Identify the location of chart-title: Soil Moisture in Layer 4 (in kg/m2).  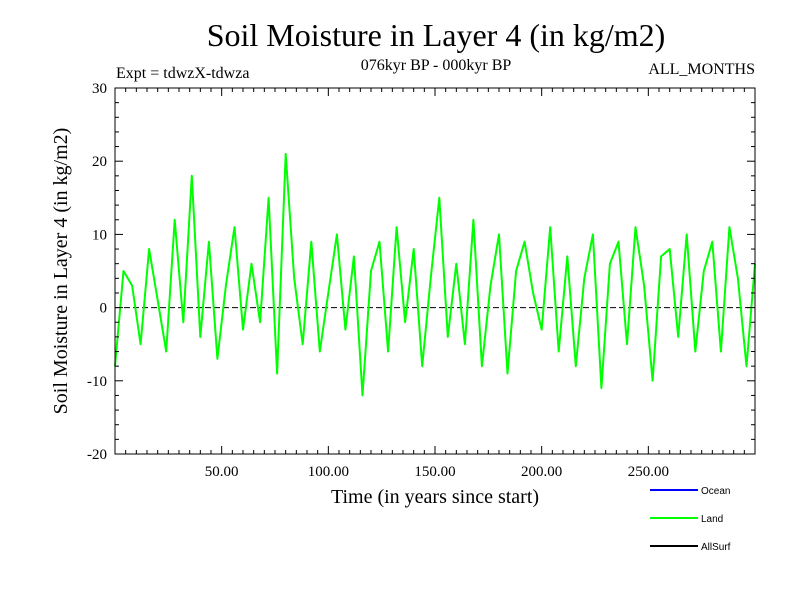
(436, 35).